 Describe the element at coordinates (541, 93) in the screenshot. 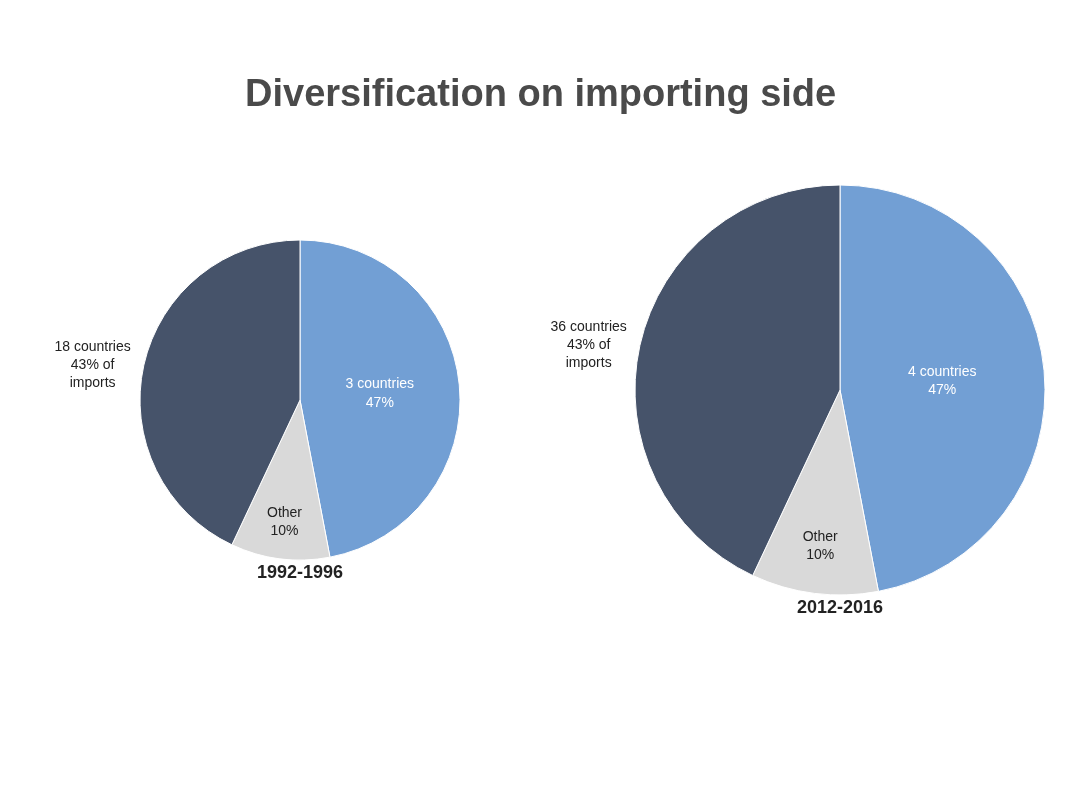

I see `text: Diversification on importing side` at that location.